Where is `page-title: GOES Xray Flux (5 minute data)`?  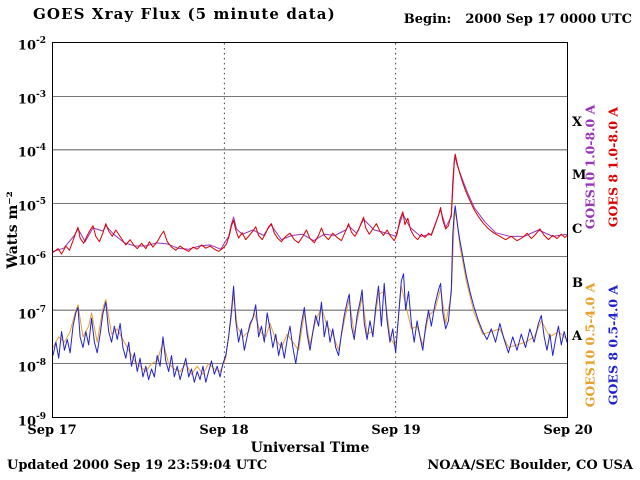
page-title: GOES Xray Flux (5 minute data) is located at coordinates (184, 14).